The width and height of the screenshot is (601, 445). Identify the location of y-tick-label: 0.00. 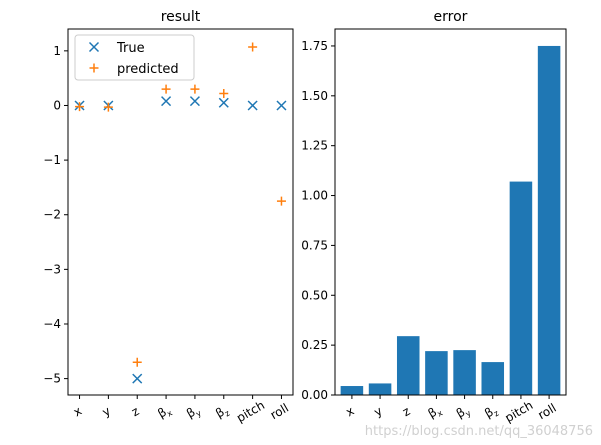
(314, 395).